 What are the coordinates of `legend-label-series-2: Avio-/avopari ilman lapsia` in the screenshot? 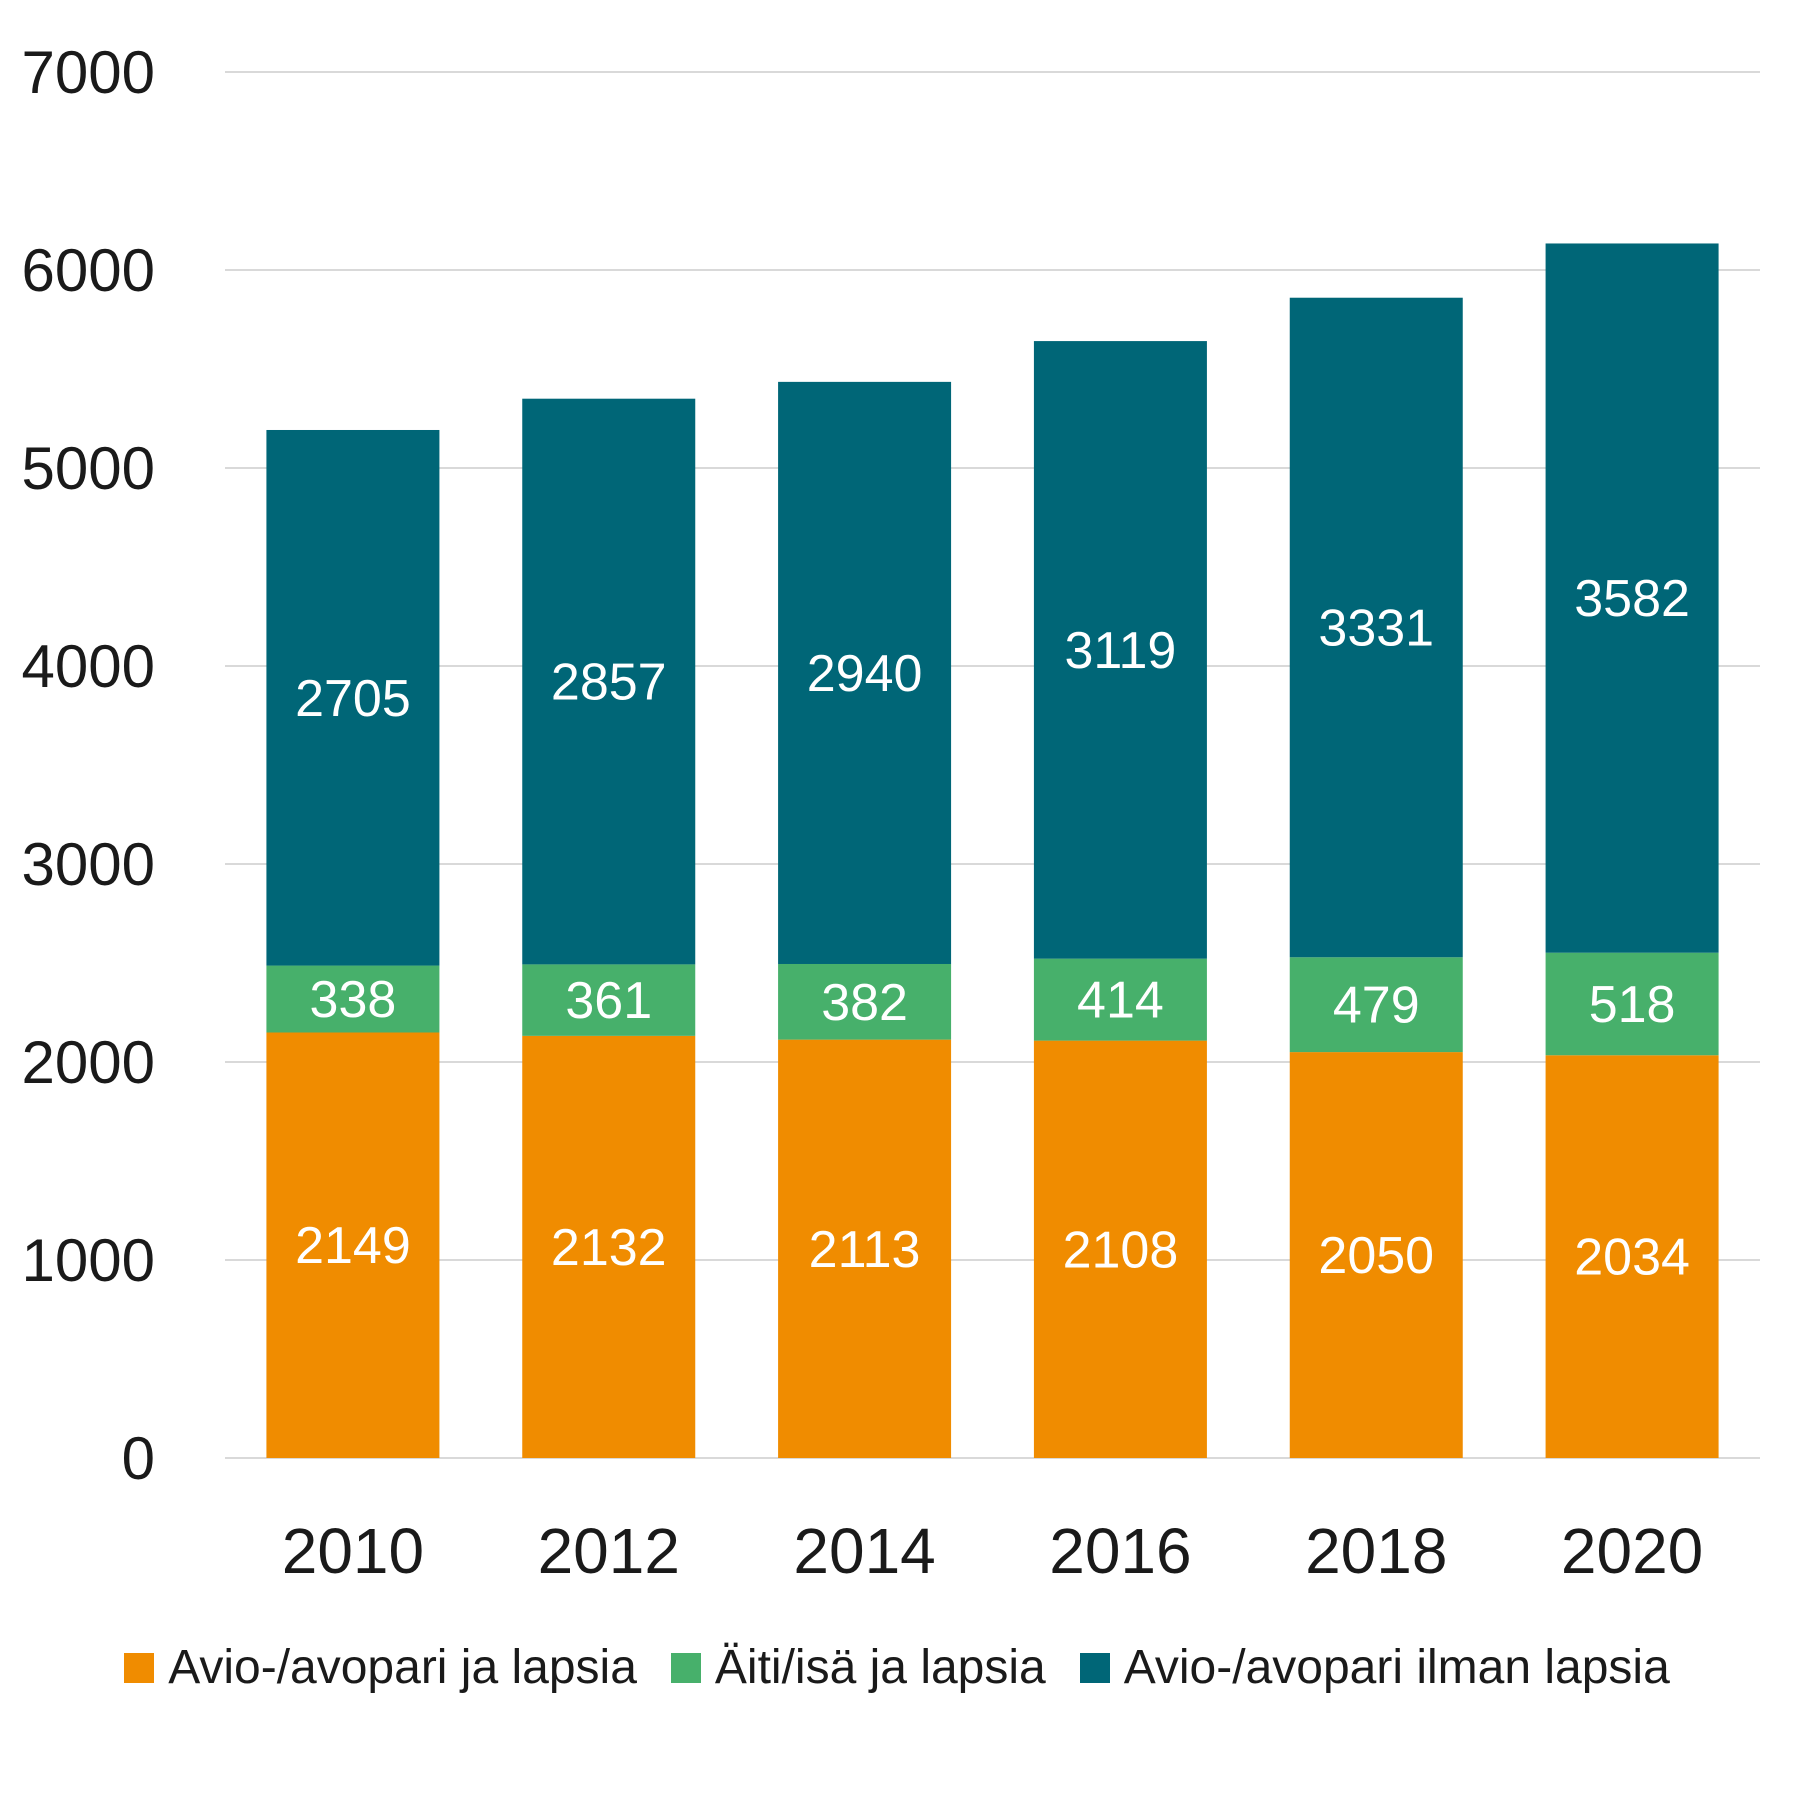 It's located at (1396, 1667).